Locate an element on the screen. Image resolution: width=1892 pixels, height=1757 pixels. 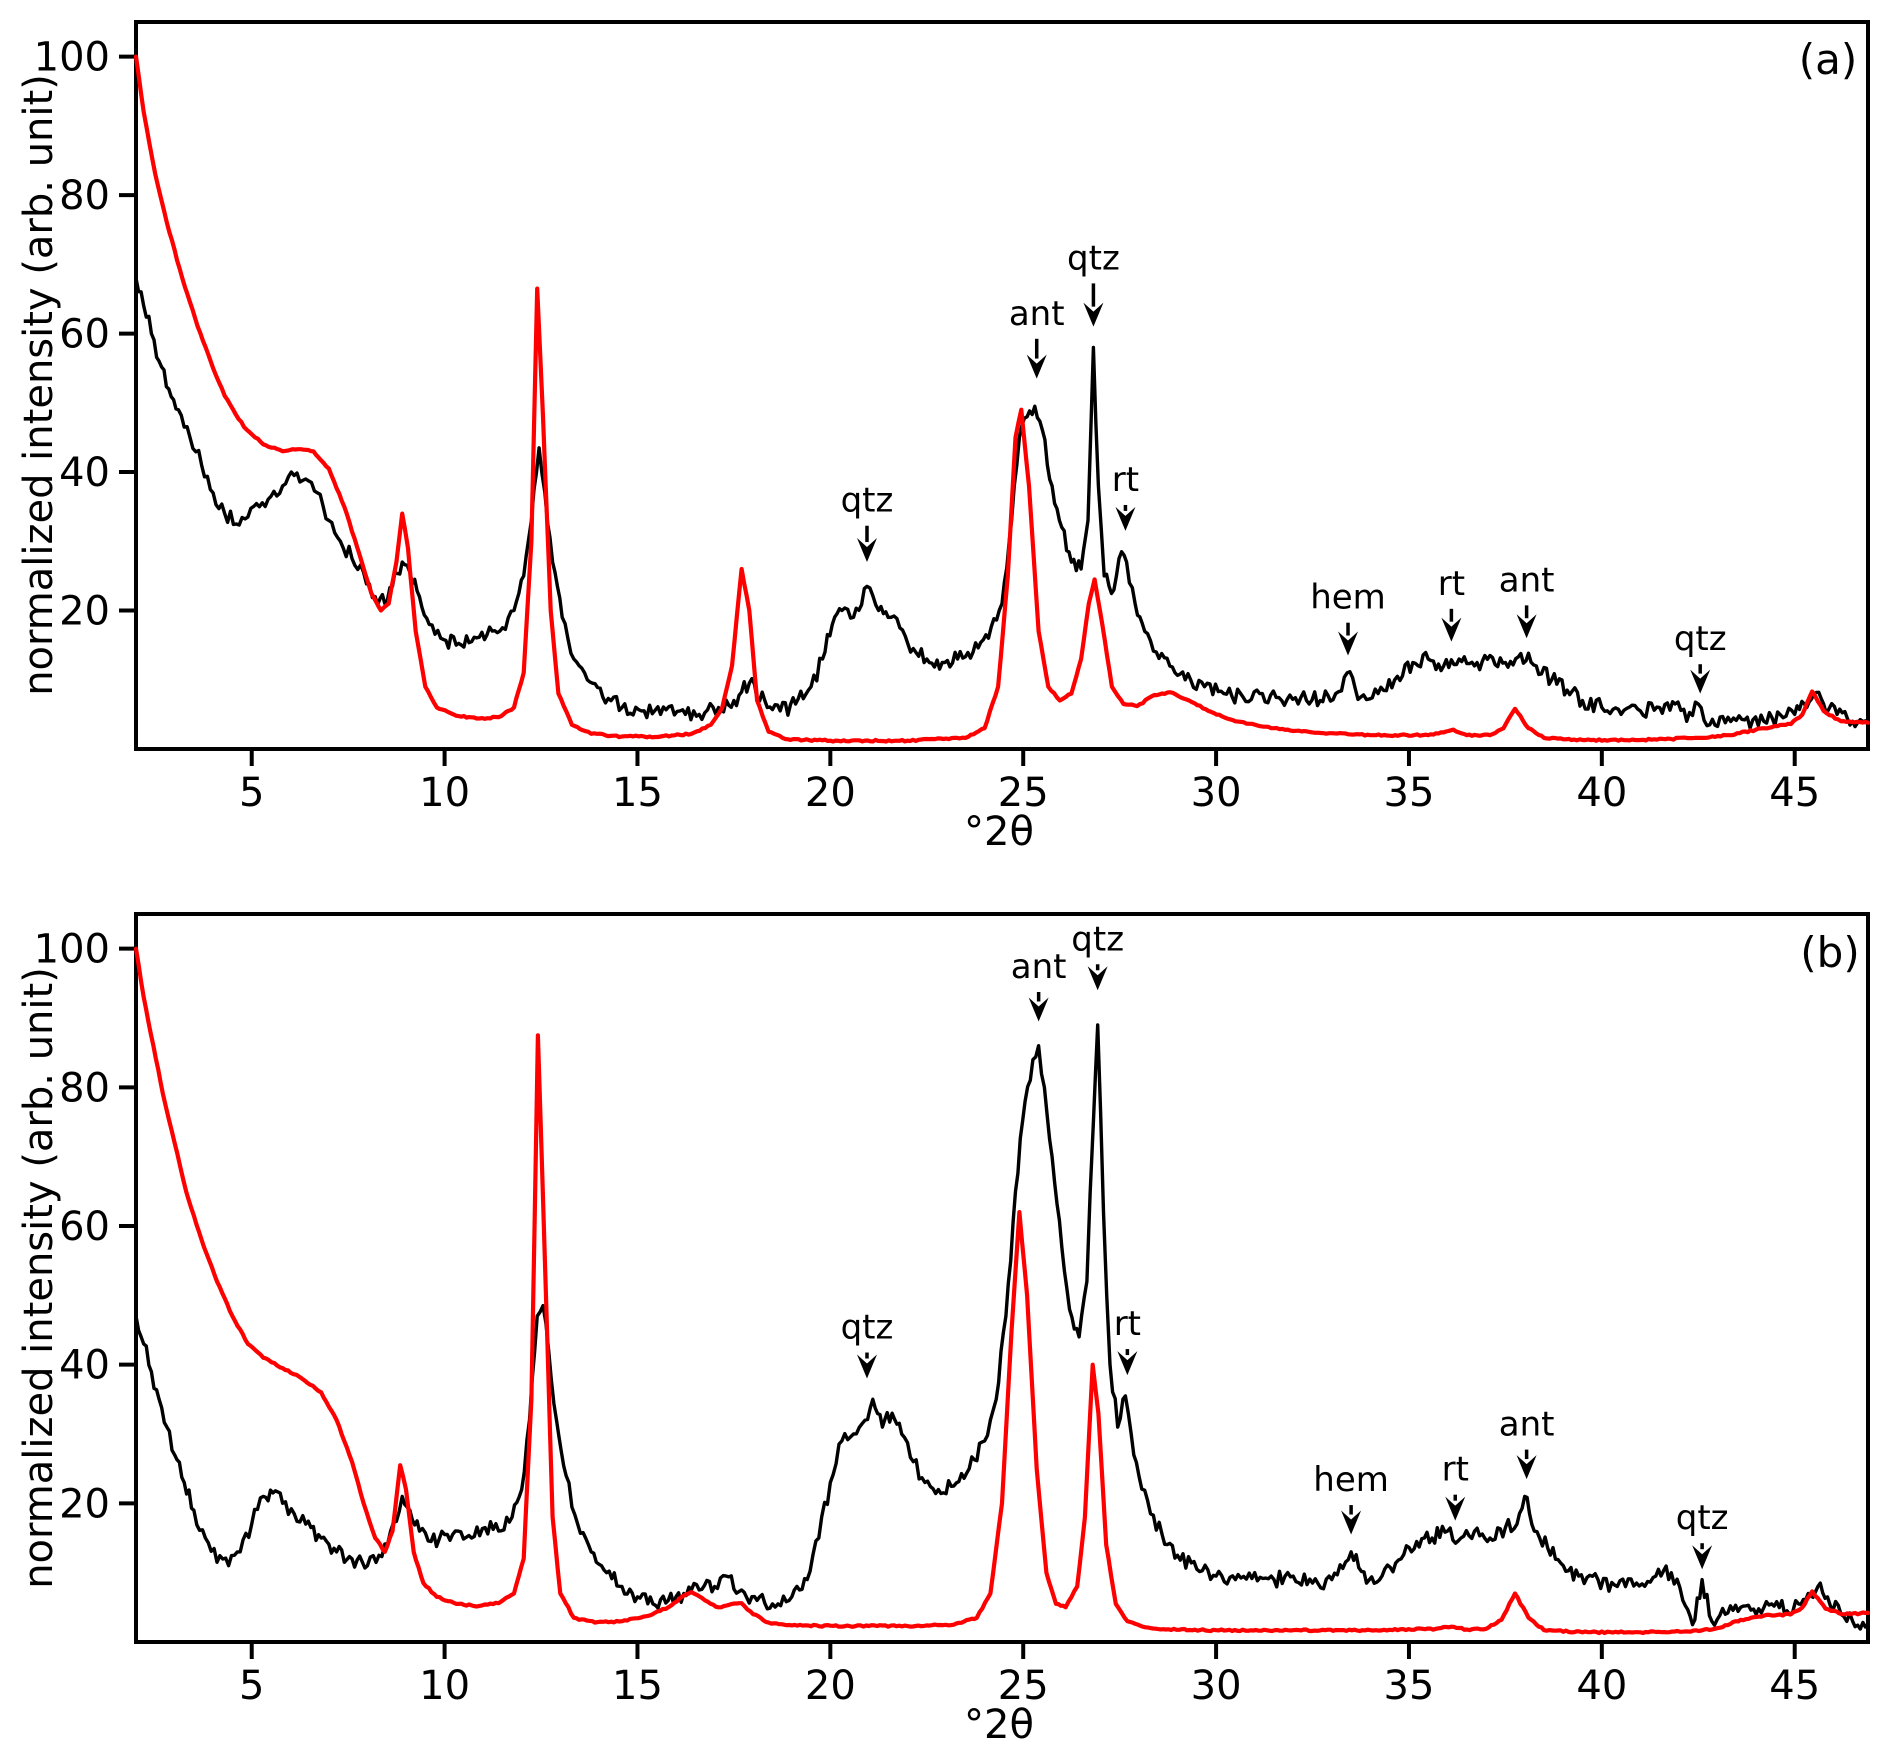
panel-a-x-axis-label: °2θ is located at coordinates (999, 832).